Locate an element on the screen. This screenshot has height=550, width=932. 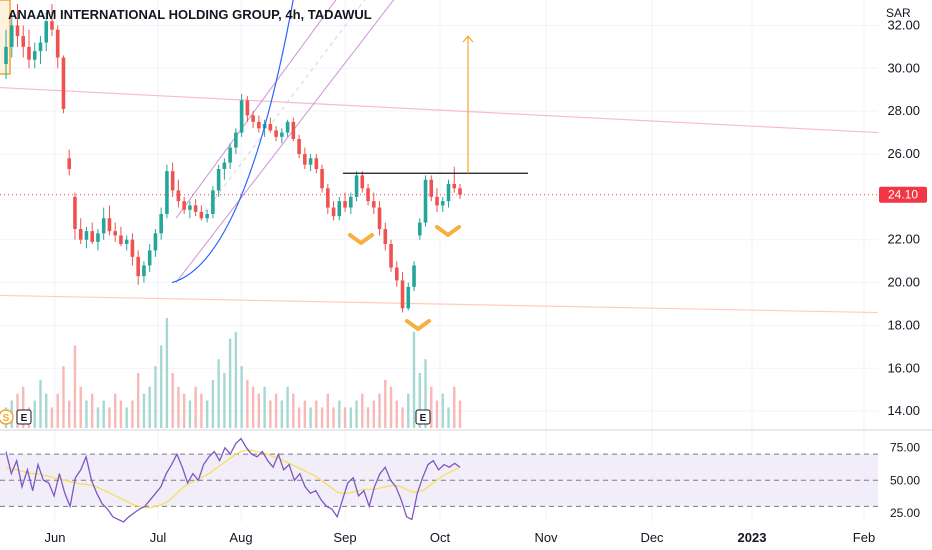
time-tick-label: Sep is located at coordinates (344, 537).